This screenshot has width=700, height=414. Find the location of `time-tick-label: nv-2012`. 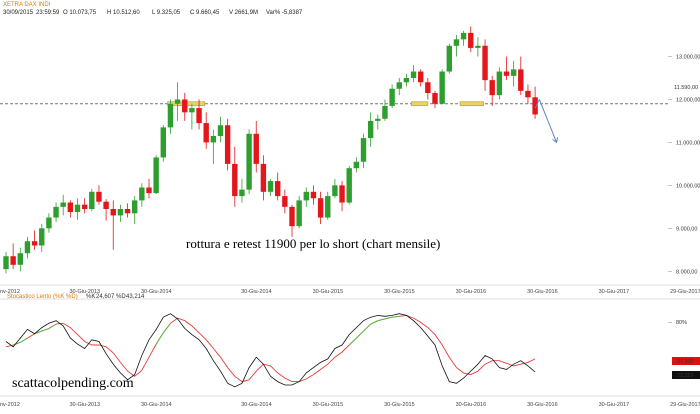

time-tick-label: nv-2012 is located at coordinates (10, 292).